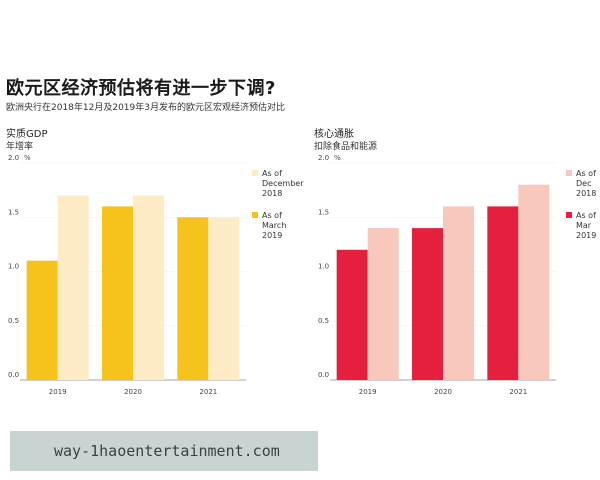 This screenshot has width=600, height=480. I want to click on inflation-legend-label-1: Dec, so click(583, 183).